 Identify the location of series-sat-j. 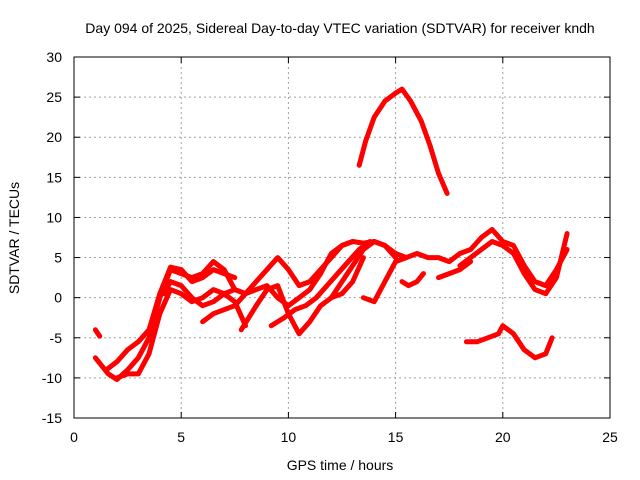
(513, 264).